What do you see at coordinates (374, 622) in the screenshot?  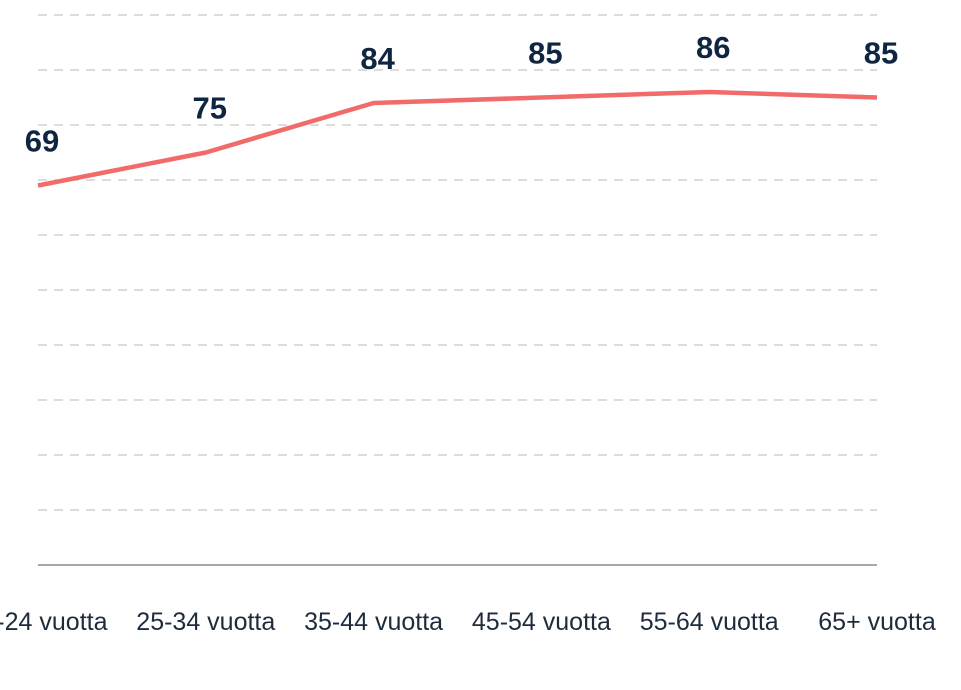 I see `x-tick-label: 35-44 vuotta` at bounding box center [374, 622].